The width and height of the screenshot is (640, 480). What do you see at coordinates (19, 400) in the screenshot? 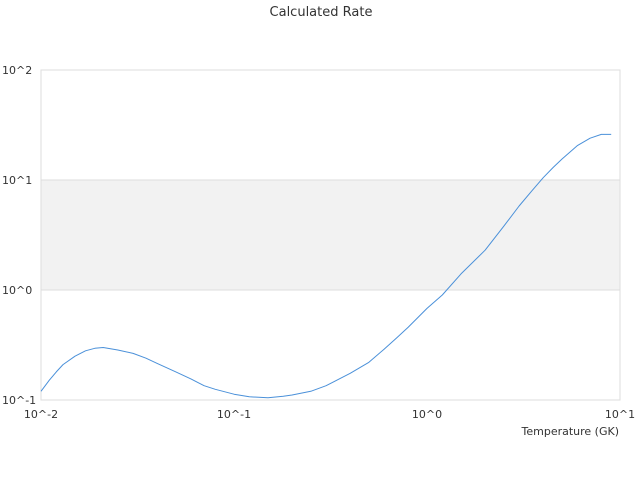
I see `y-tick-label: 10^-1` at bounding box center [19, 400].